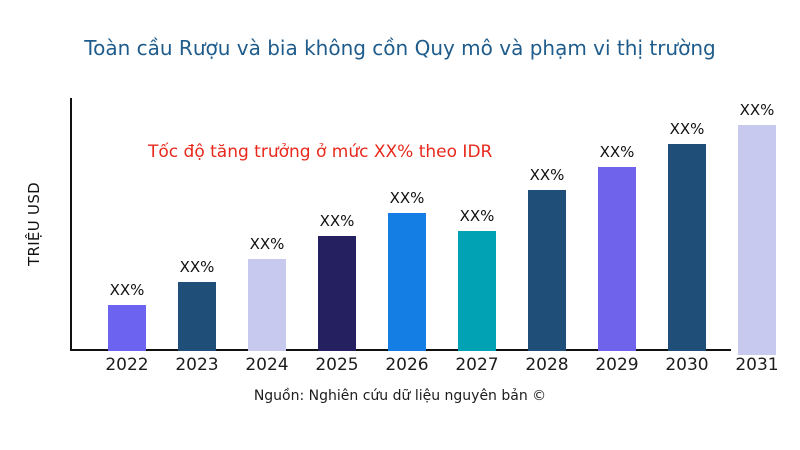  Describe the element at coordinates (757, 110) in the screenshot. I see `bar-value-label-2031: XX%` at that location.